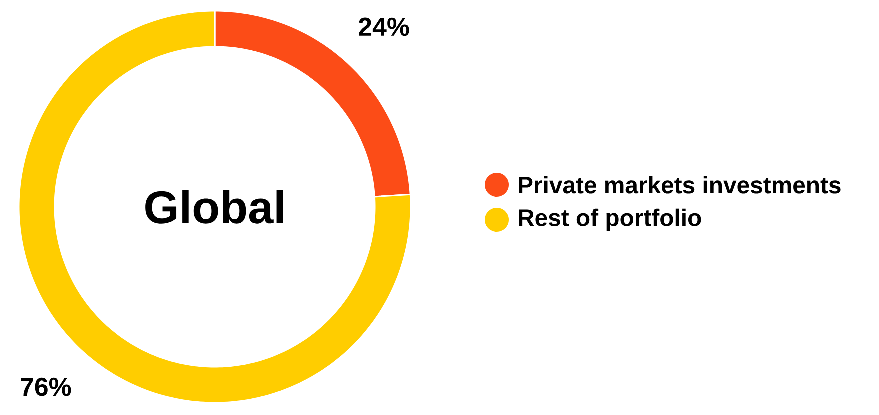  I want to click on data-label: 76%, so click(46, 387).